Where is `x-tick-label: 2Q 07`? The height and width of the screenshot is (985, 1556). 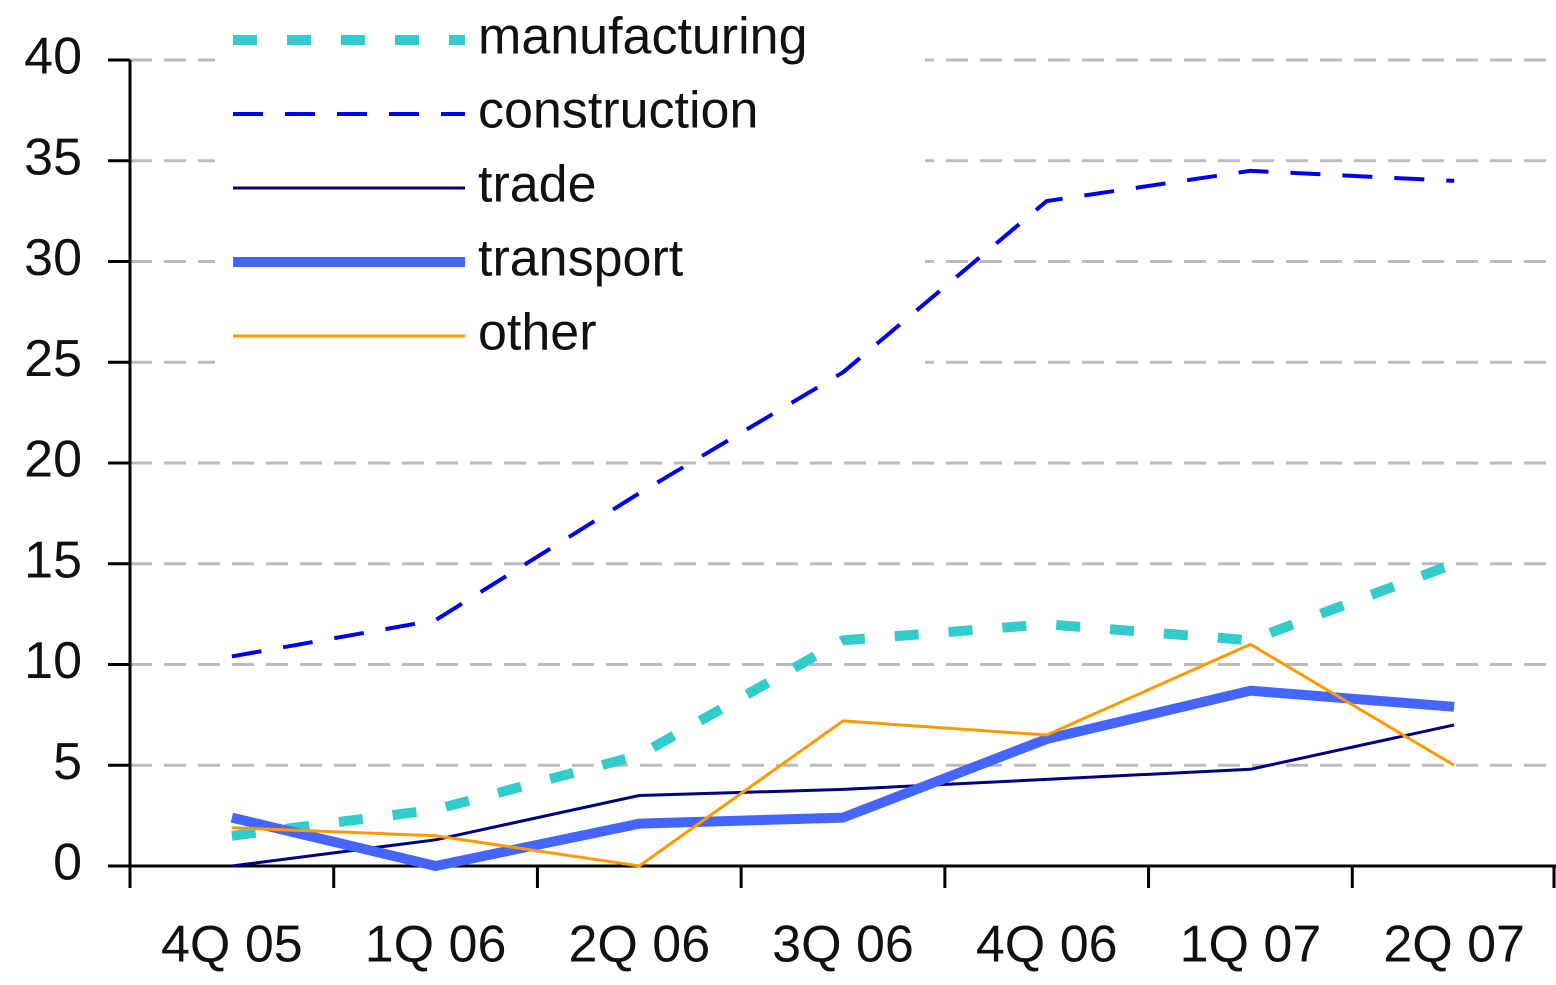
x-tick-label: 2Q 07 is located at coordinates (1454, 945).